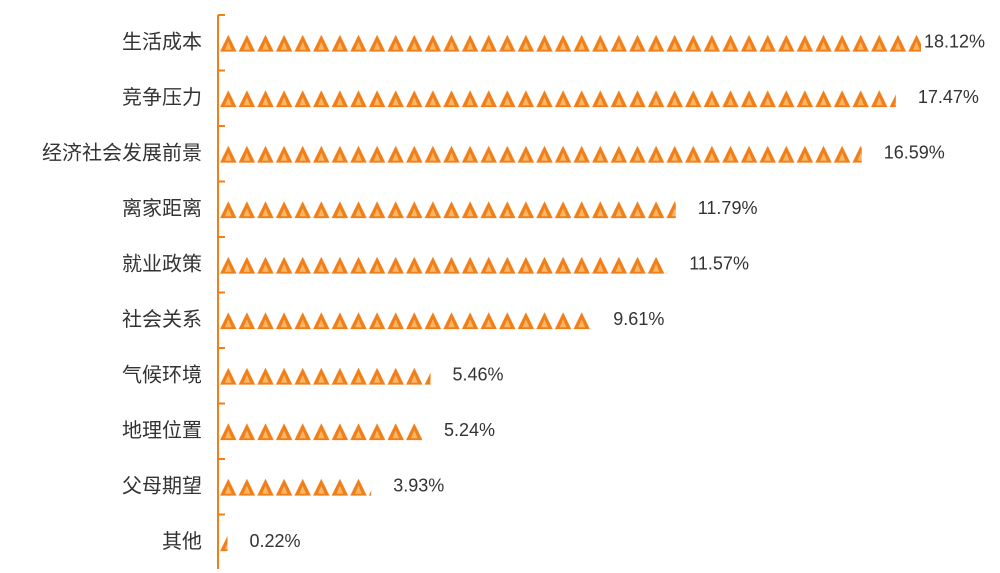  What do you see at coordinates (162, 374) in the screenshot?
I see `y-tick-label: 气候环境` at bounding box center [162, 374].